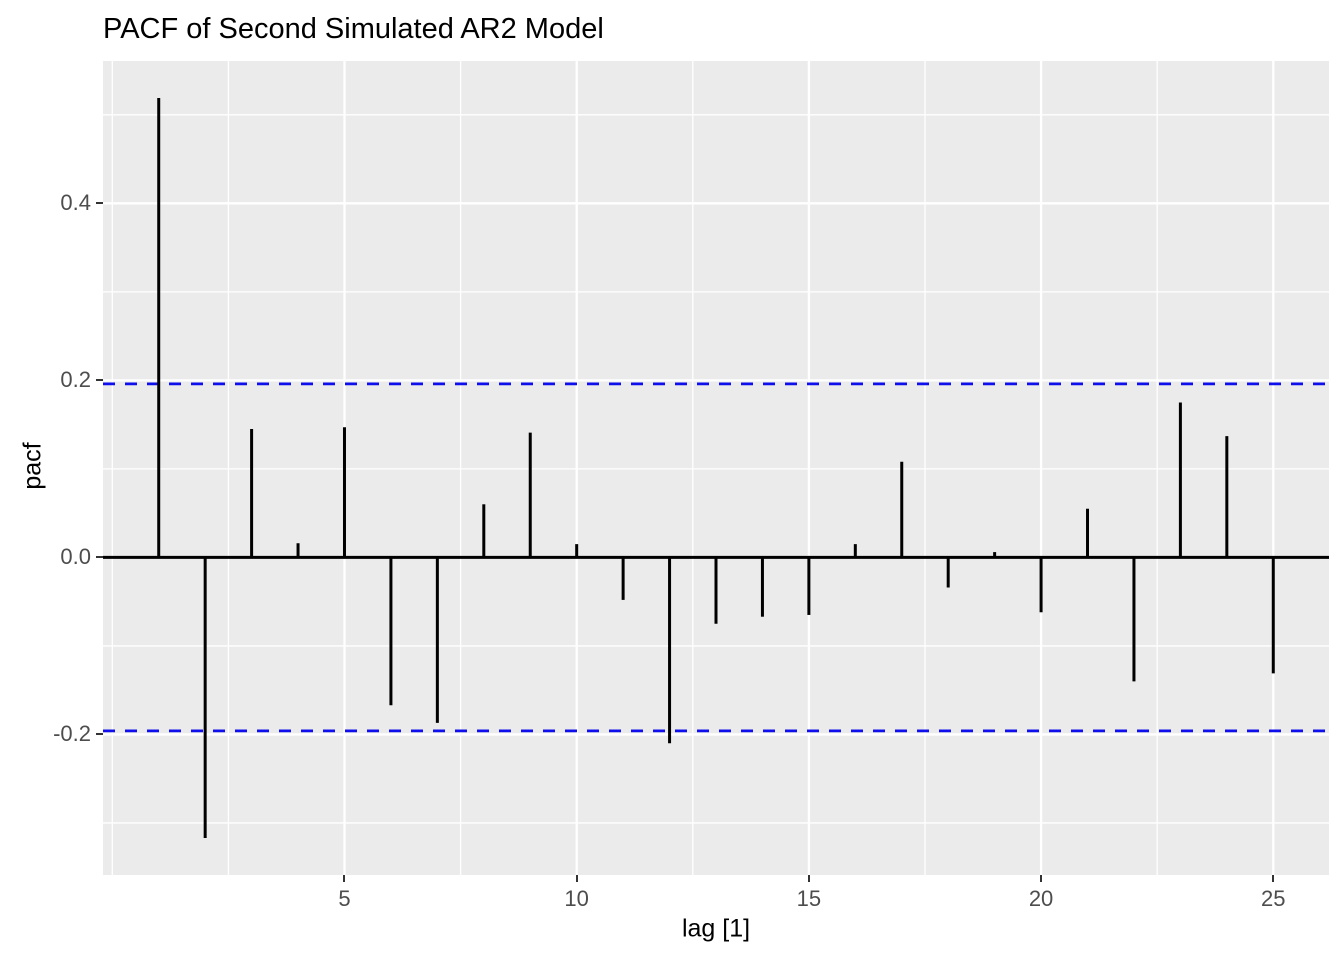 The height and width of the screenshot is (960, 1344). Describe the element at coordinates (99, 557) in the screenshot. I see `y-tick-mark-0.0` at that location.